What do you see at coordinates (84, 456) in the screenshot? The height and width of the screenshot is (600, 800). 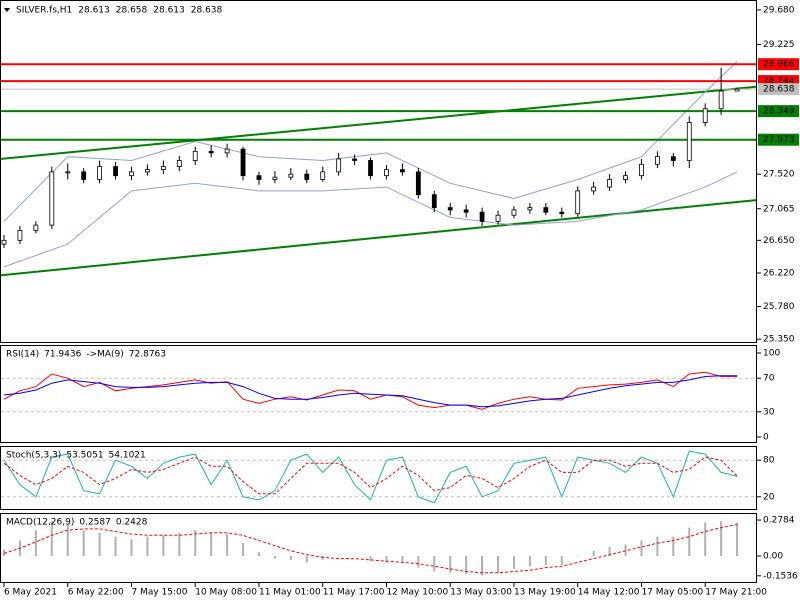 I see `indicator-header: 53.5051` at bounding box center [84, 456].